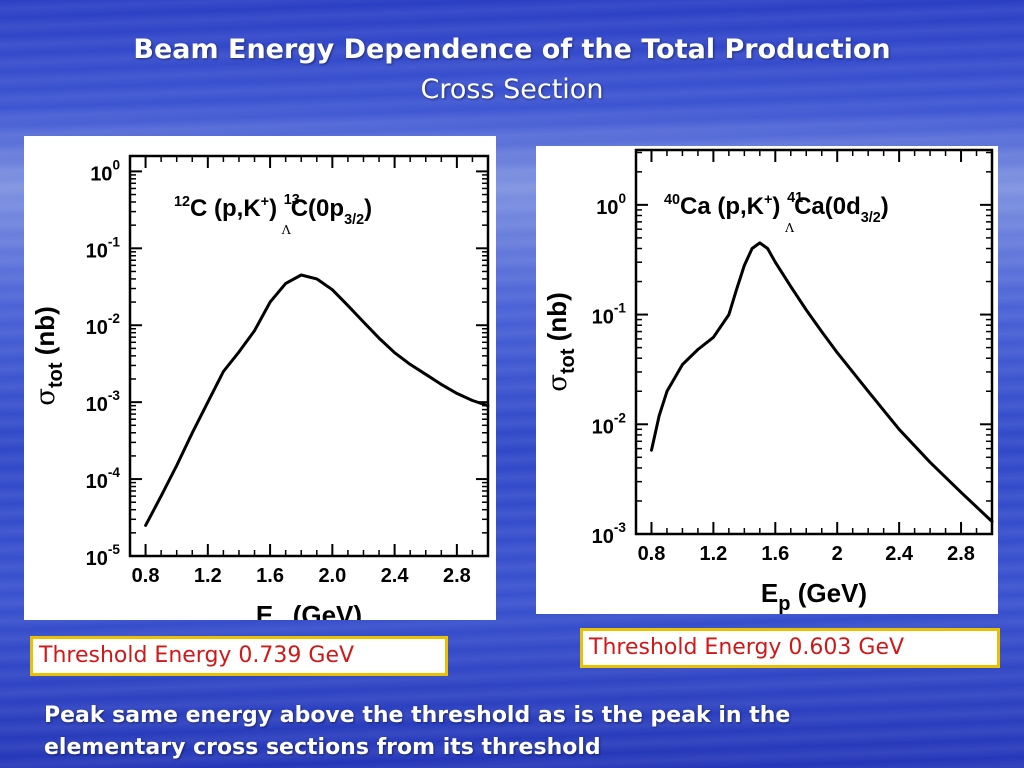 The image size is (1024, 768). I want to click on reaction-label: 40Ca (p,K+) 41 ΛCa(0d3/2), so click(776, 212).